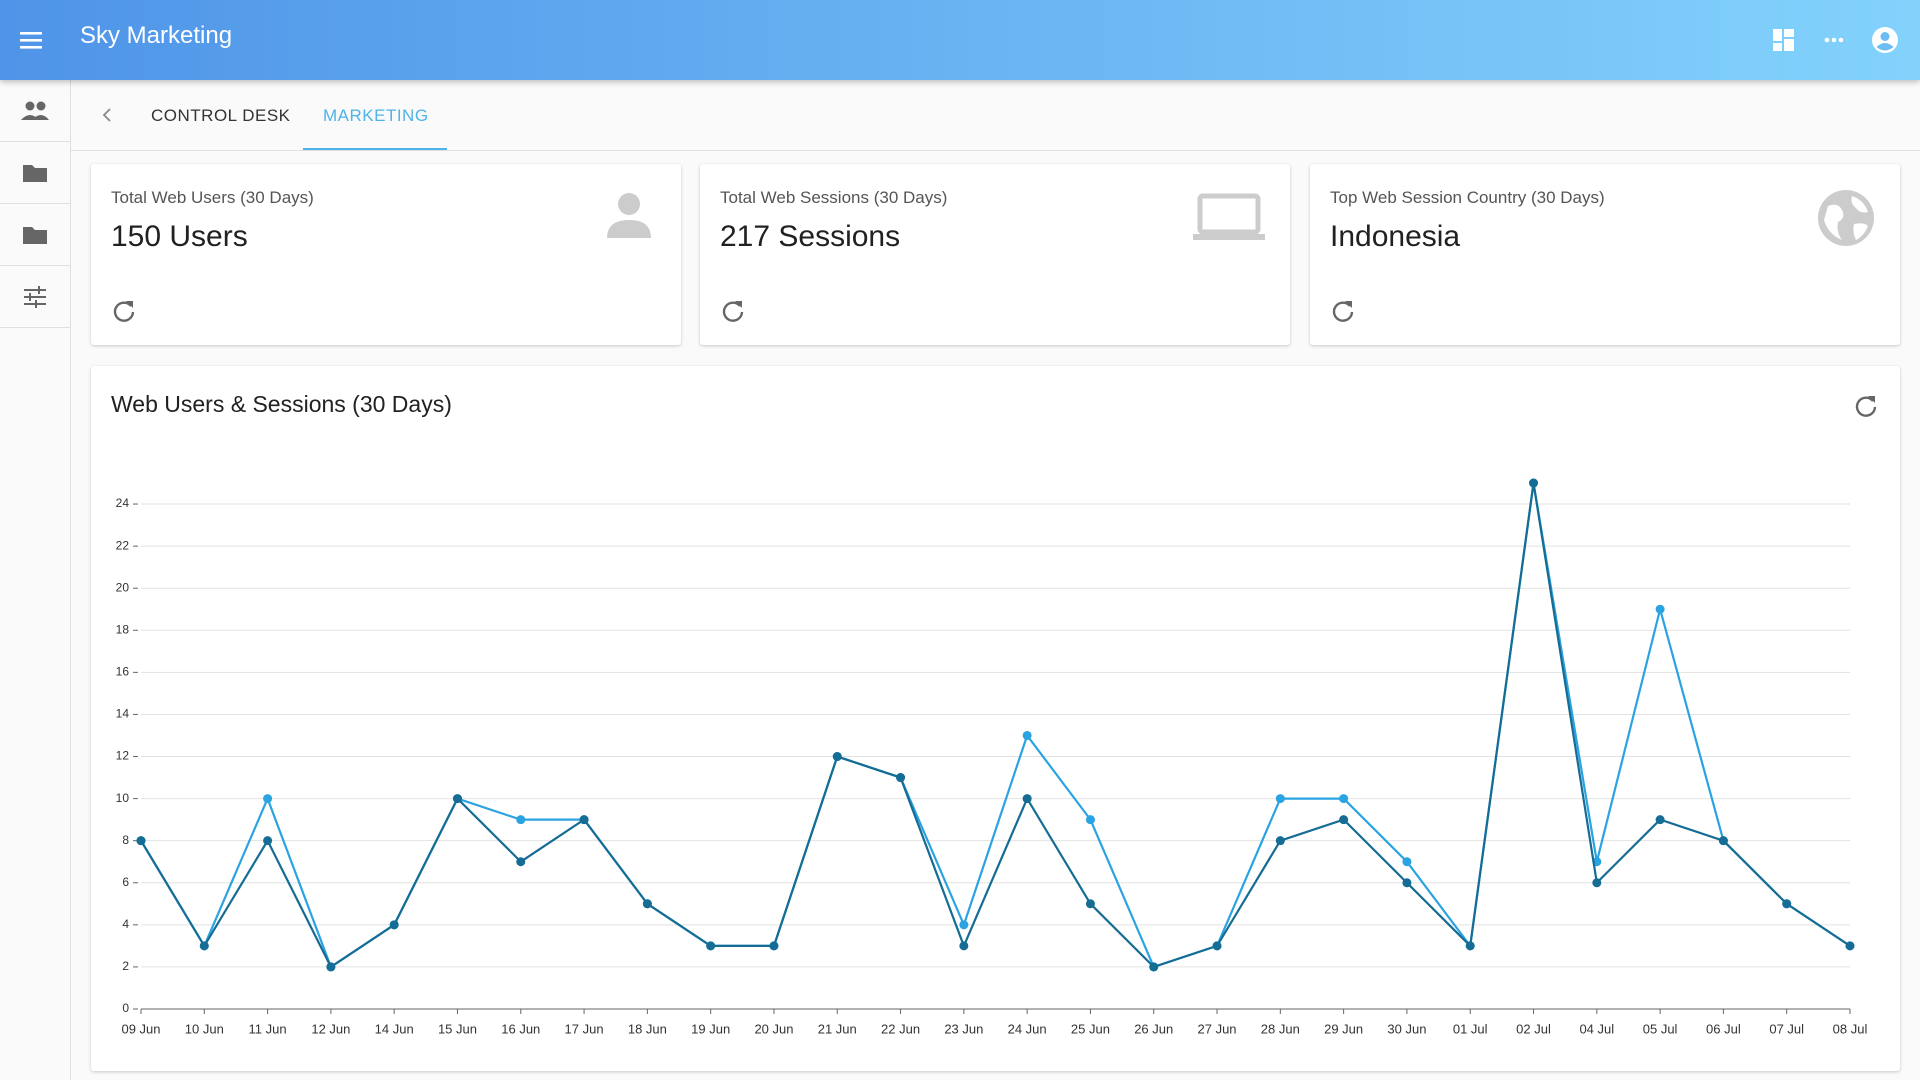 The height and width of the screenshot is (1080, 1920). Describe the element at coordinates (268, 1028) in the screenshot. I see `x-tick-label: 11 Jun` at that location.